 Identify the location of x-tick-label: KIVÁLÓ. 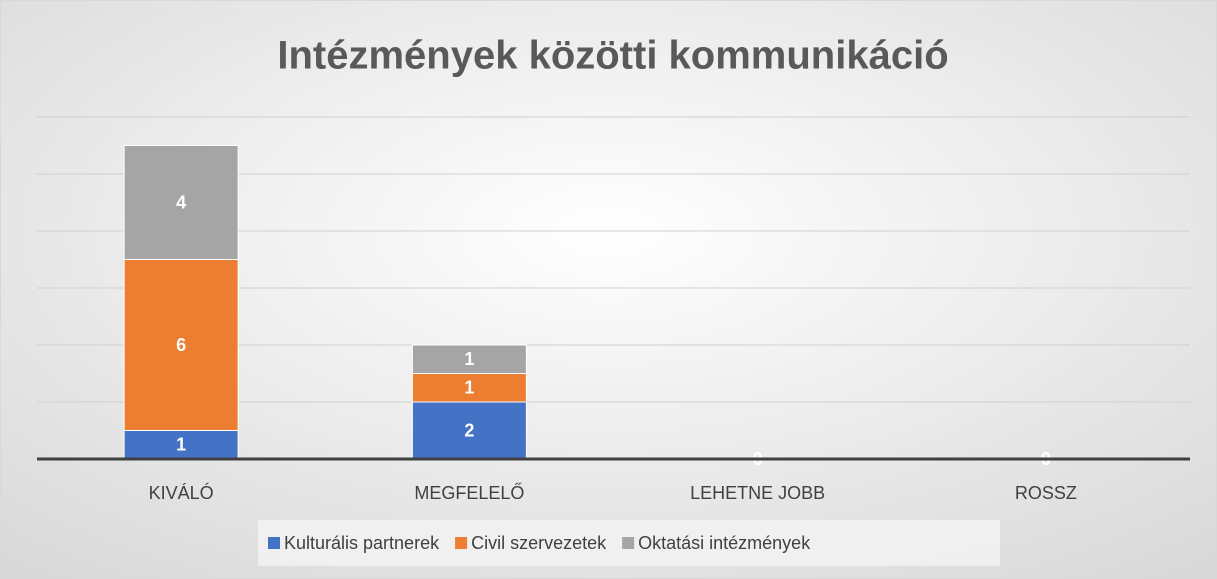
(181, 492).